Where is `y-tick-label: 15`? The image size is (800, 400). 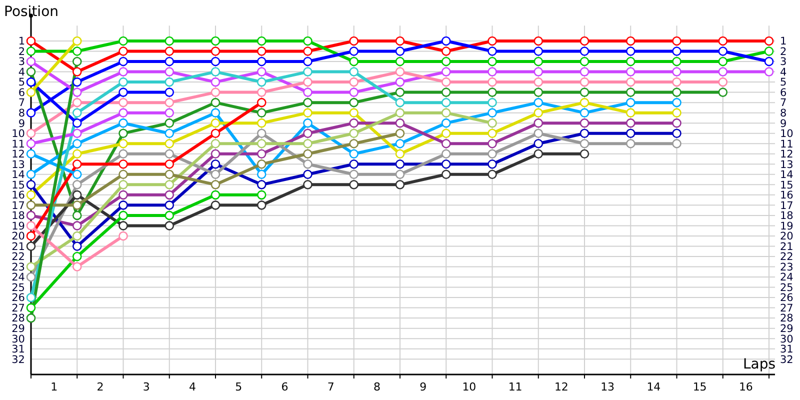
y-tick-label: 15 is located at coordinates (18, 185).